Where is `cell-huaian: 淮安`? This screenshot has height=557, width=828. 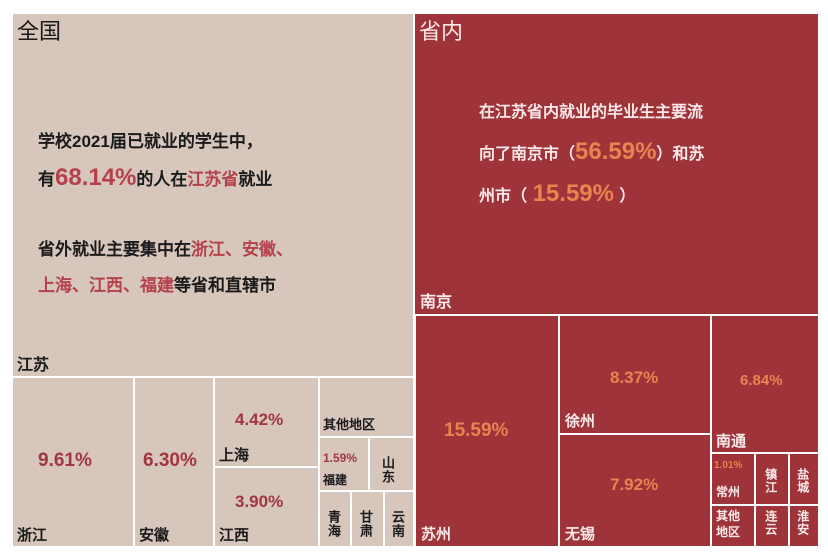
cell-huaian: 淮安 is located at coordinates (804, 526).